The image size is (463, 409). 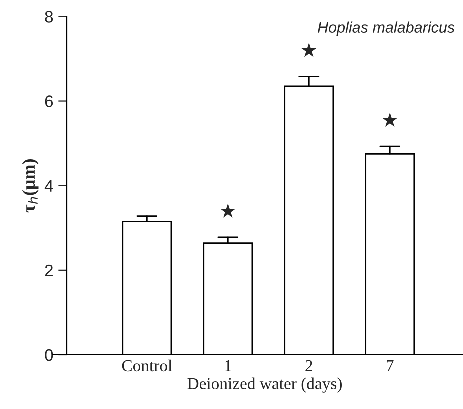 What do you see at coordinates (265, 385) in the screenshot?
I see `x-axis-title: Deionized water (days)` at bounding box center [265, 385].